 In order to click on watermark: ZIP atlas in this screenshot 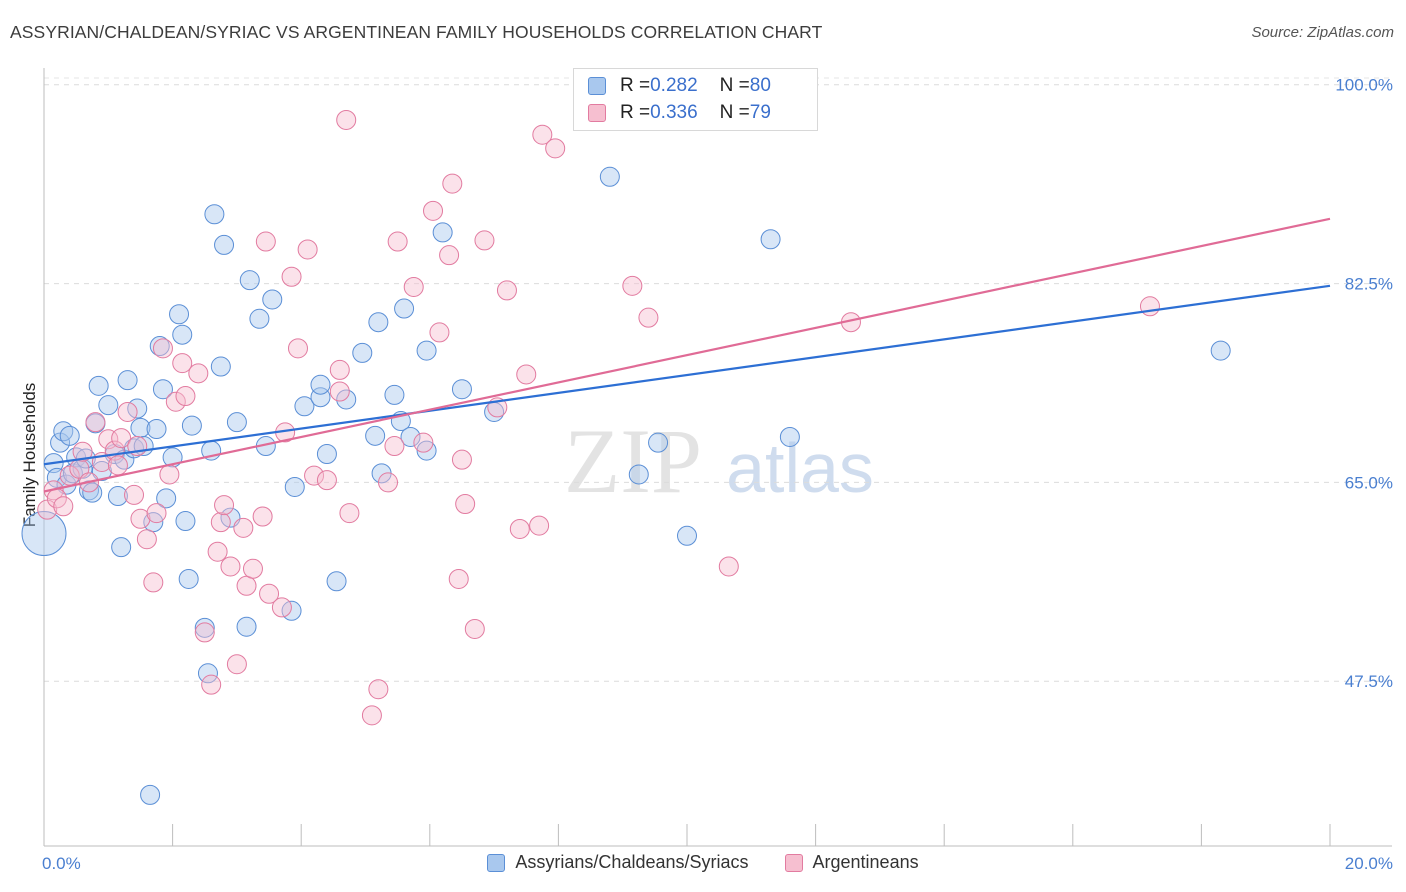, I will do `click(719, 461)`.